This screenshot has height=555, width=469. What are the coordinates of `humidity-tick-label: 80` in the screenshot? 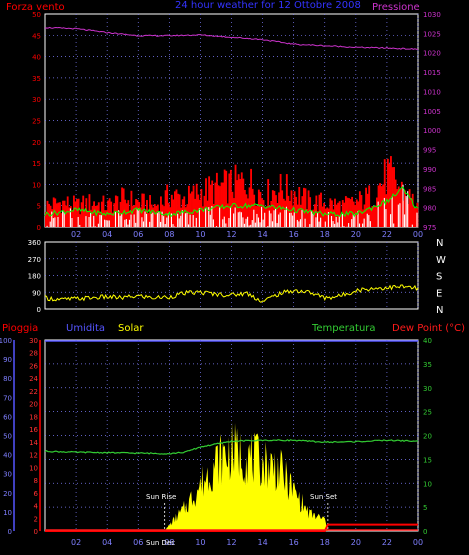 It's located at (7, 379).